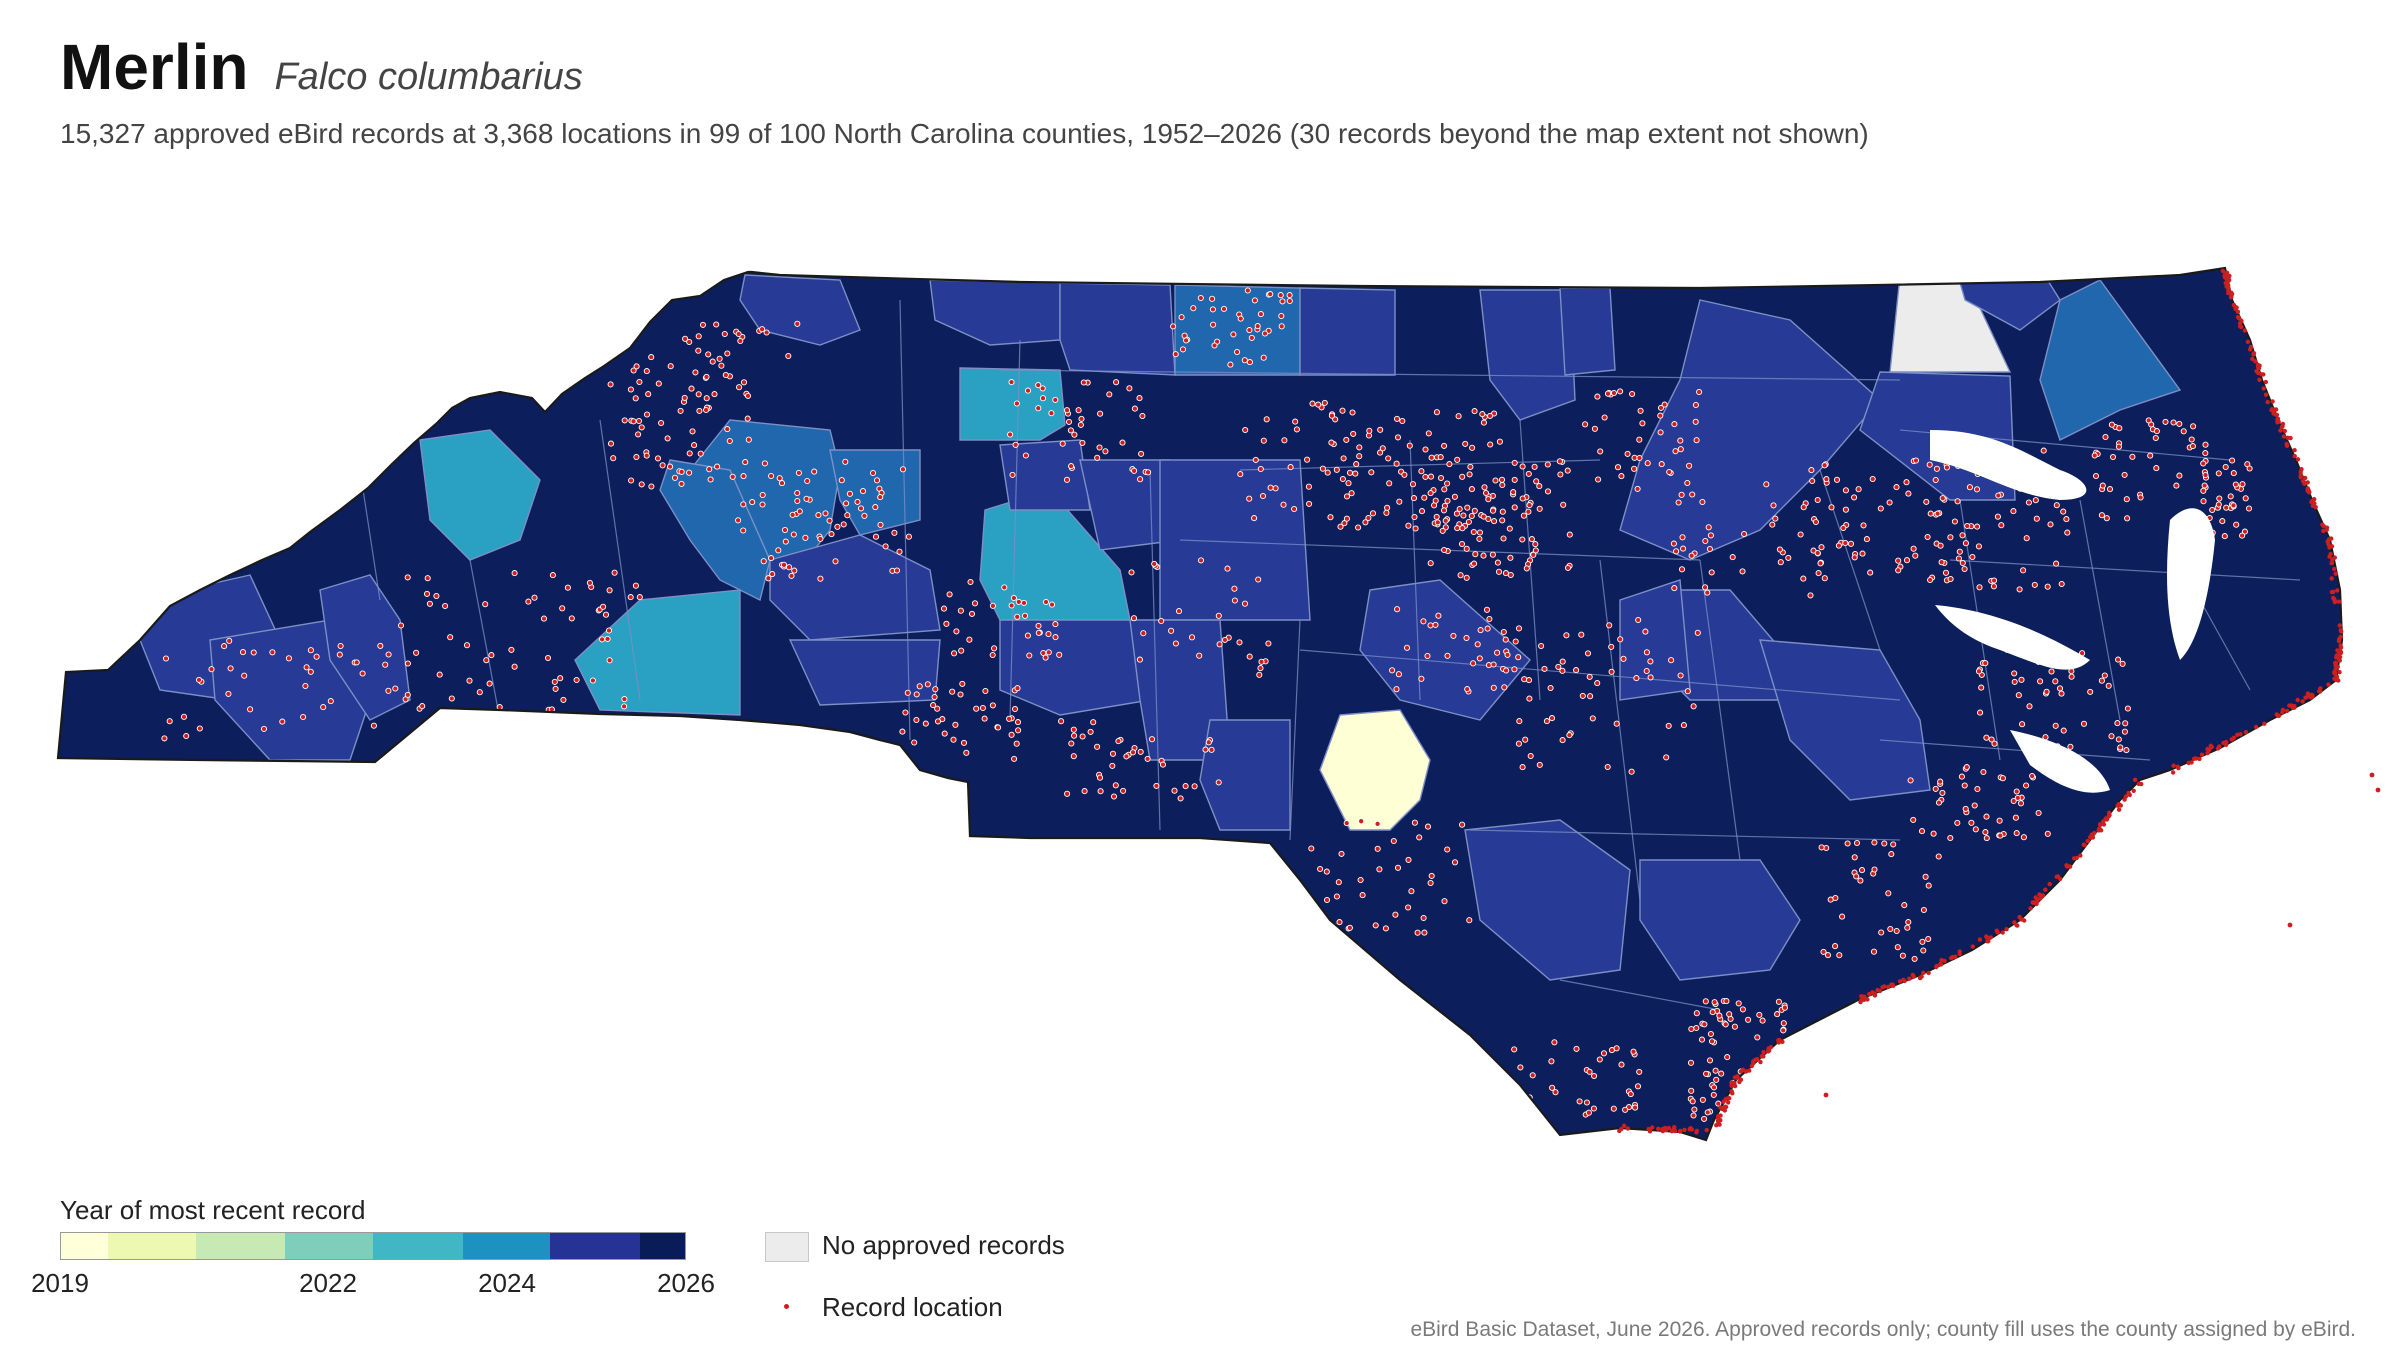  What do you see at coordinates (84, 1246) in the screenshot?
I see `colorbar-segment` at bounding box center [84, 1246].